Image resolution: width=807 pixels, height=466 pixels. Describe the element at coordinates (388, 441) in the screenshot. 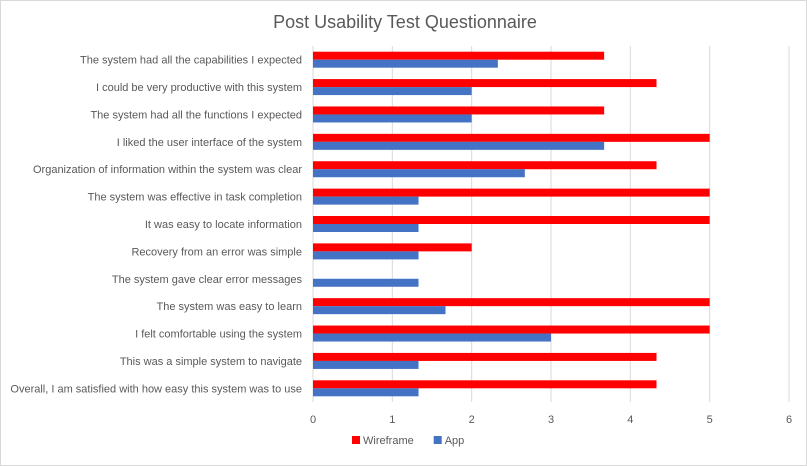

I see `legend-label: Wireframe` at that location.